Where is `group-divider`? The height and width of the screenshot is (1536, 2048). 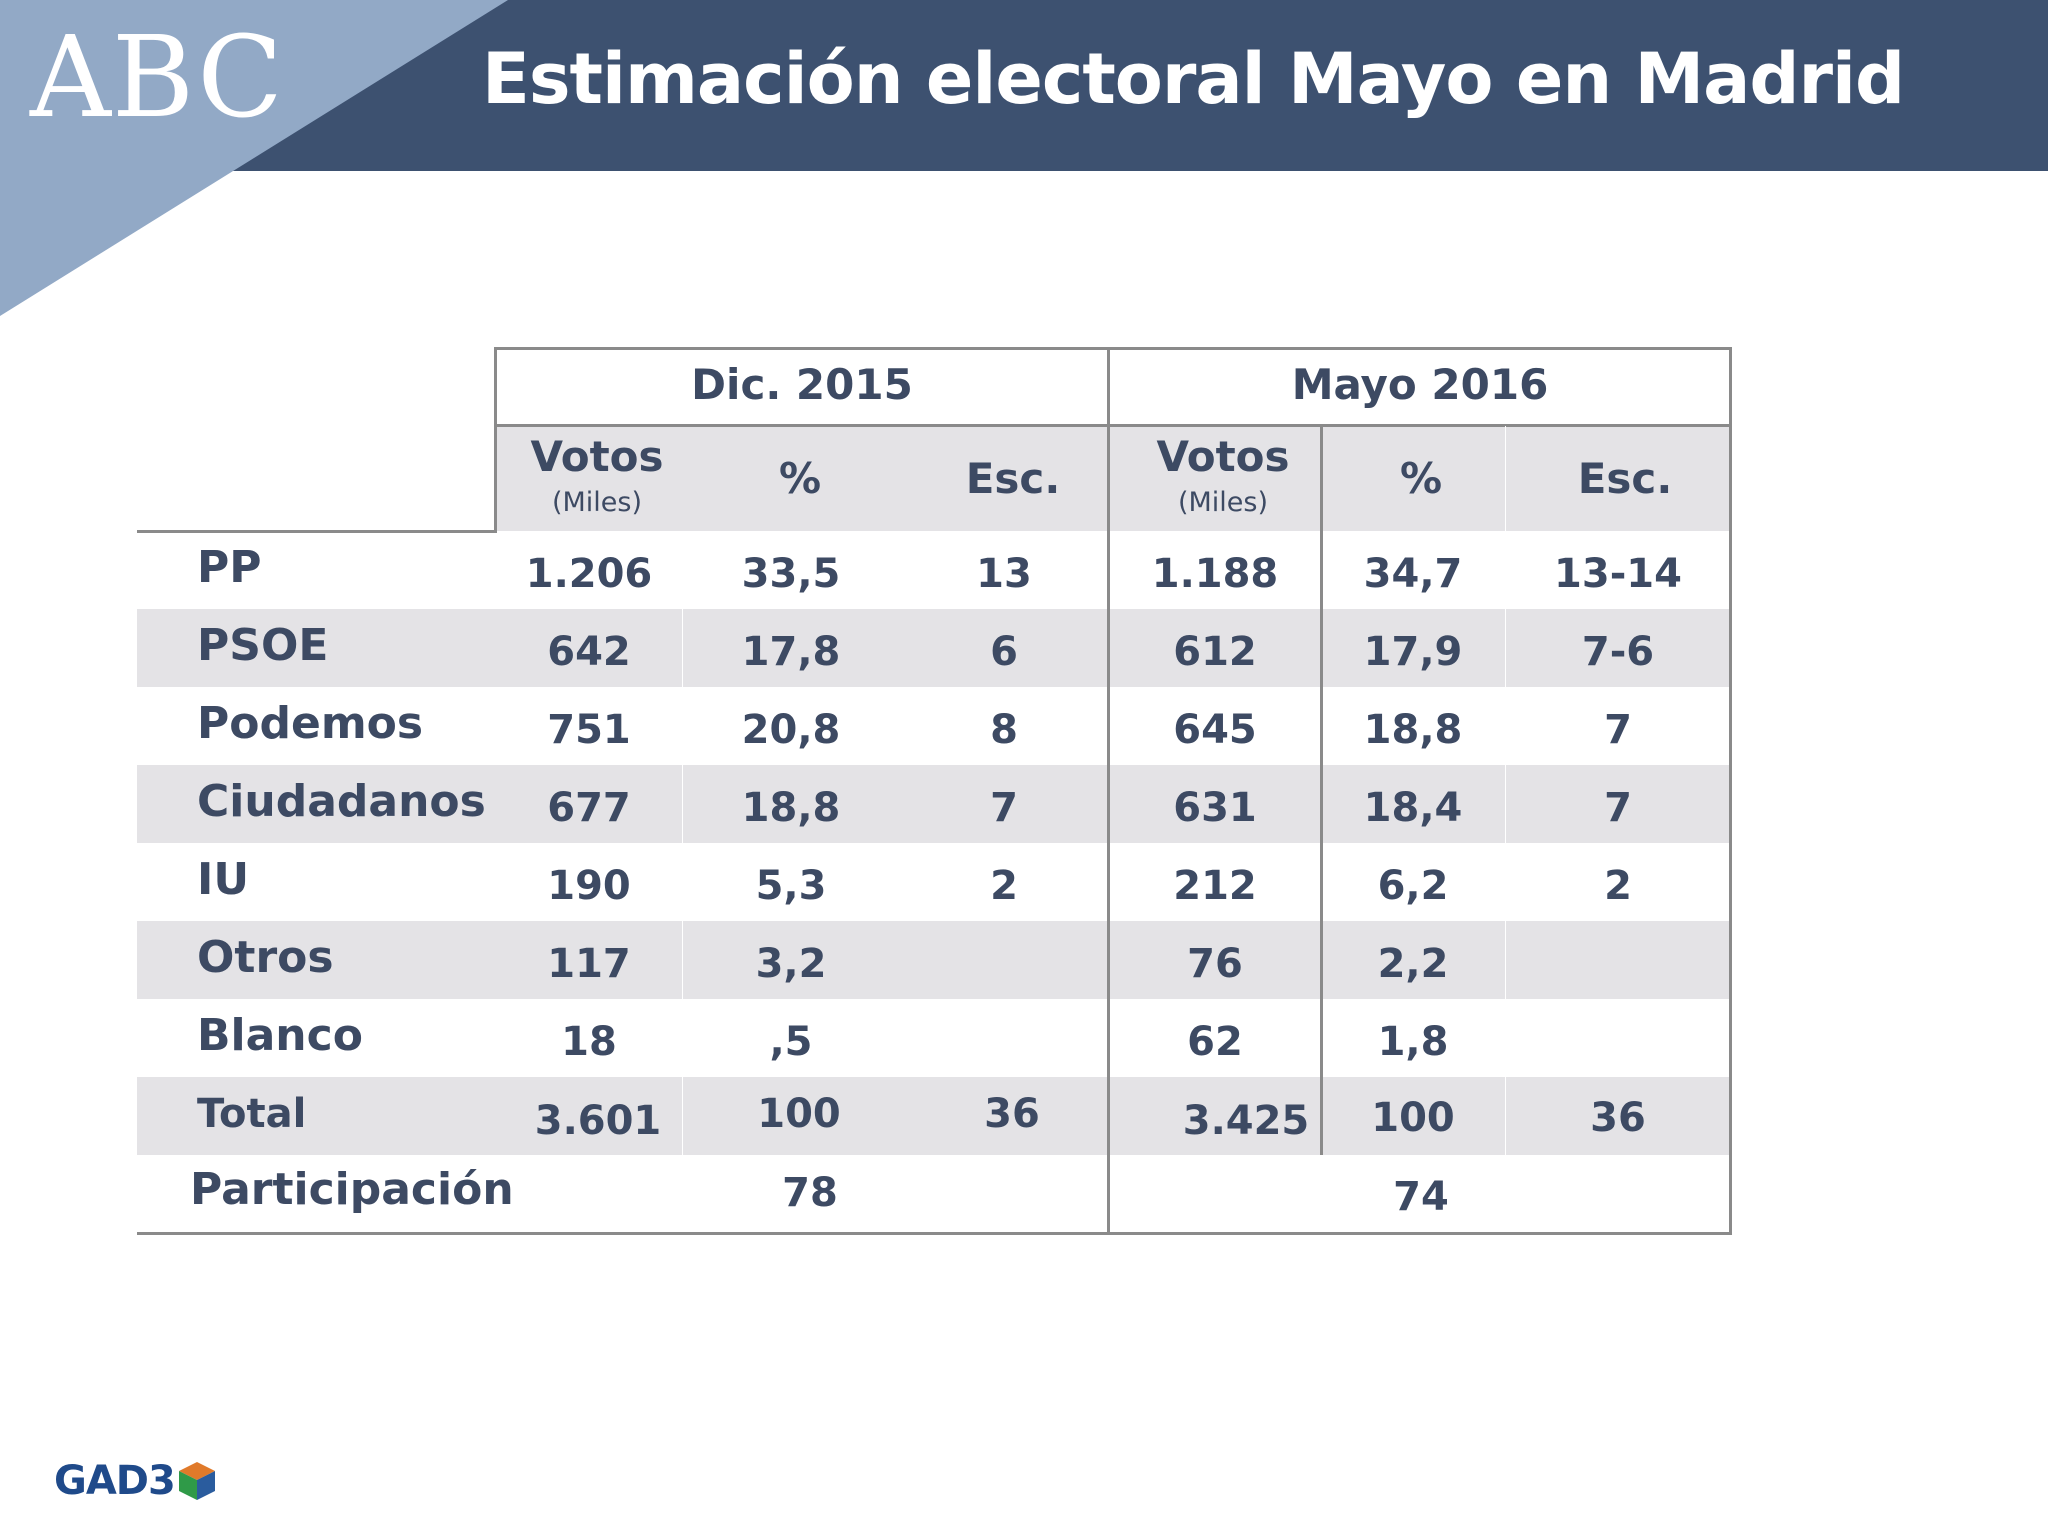
group-divider is located at coordinates (1108, 790).